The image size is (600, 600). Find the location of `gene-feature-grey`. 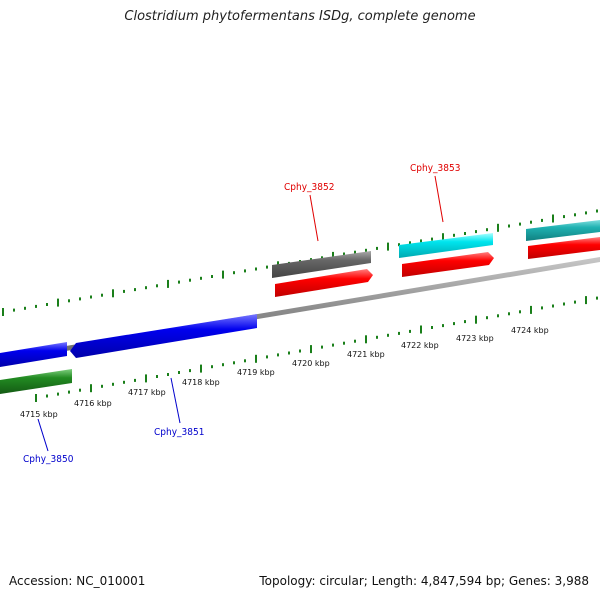

gene-feature-grey is located at coordinates (321, 264).